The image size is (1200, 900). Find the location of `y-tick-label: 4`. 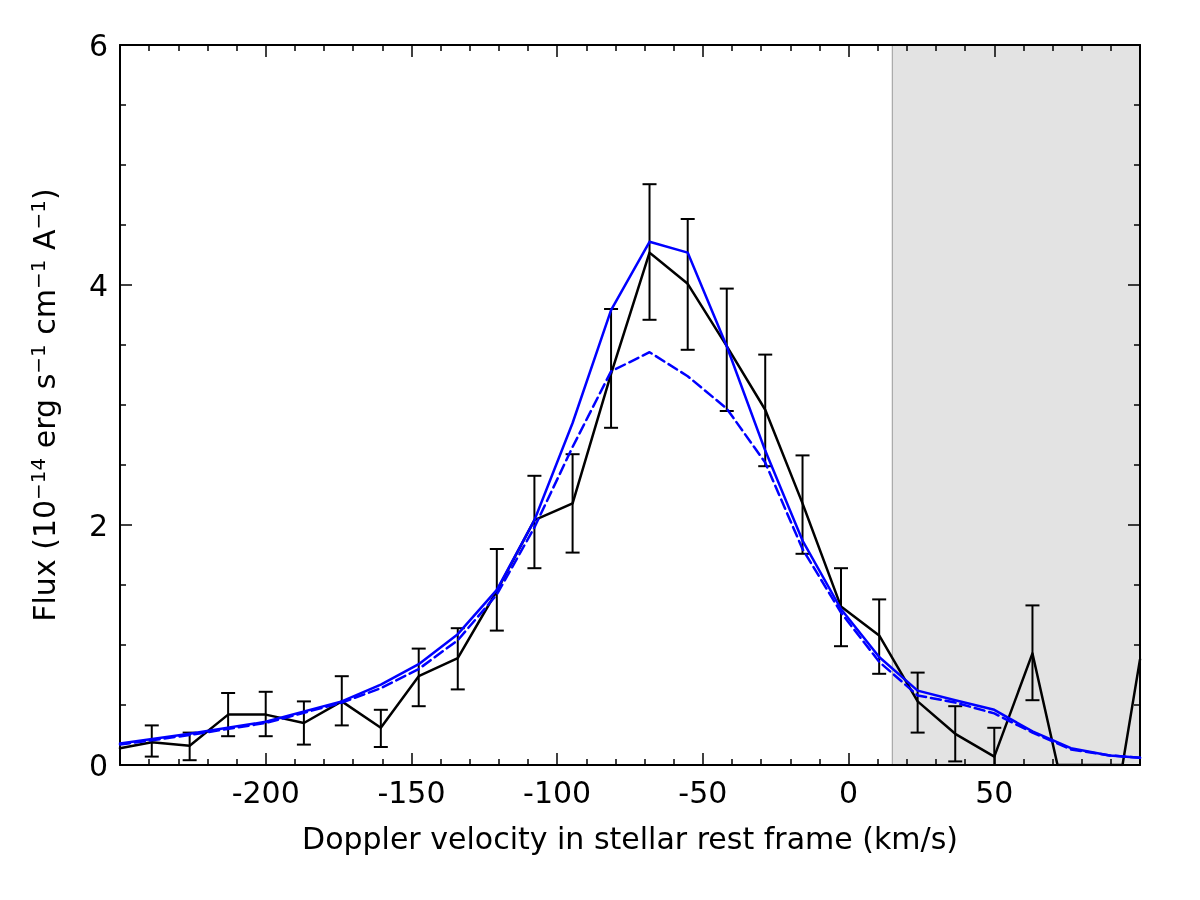

y-tick-label: 4 is located at coordinates (98, 285).